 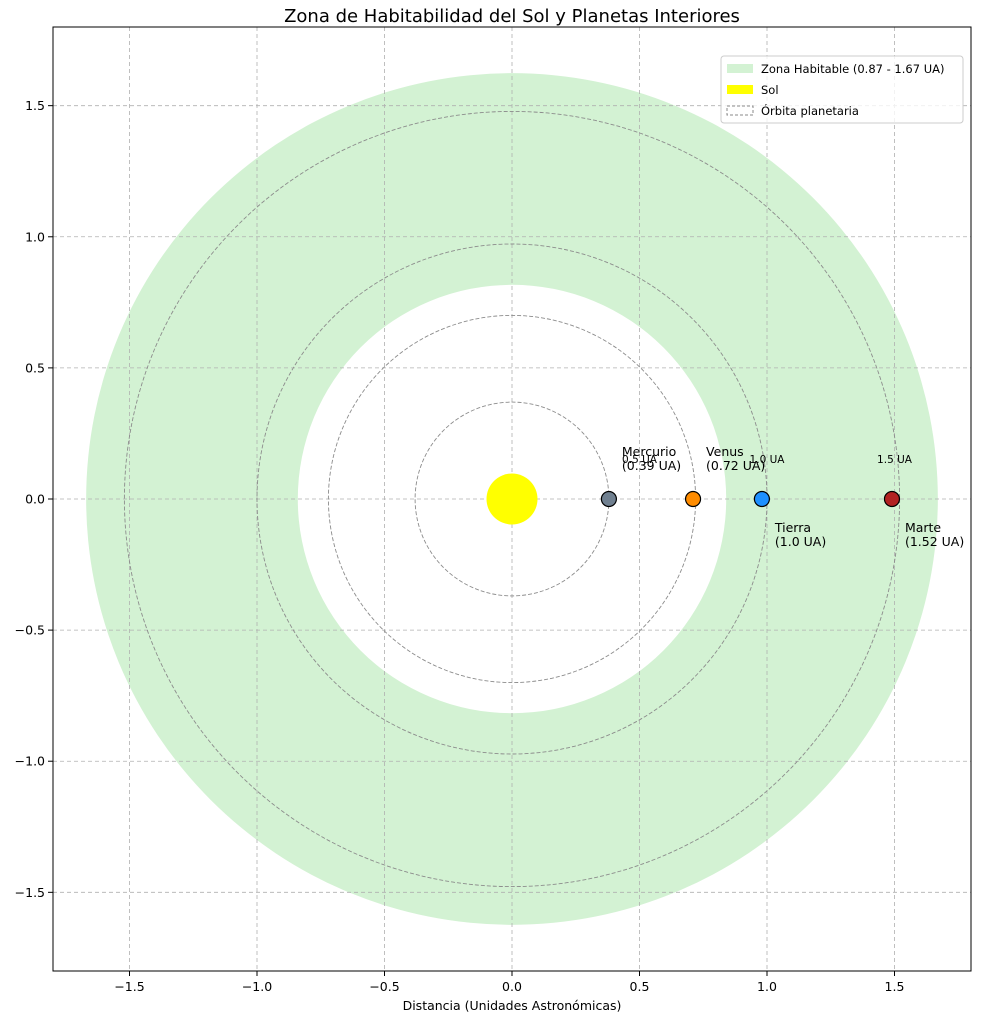 I want to click on legend-box, so click(x=842, y=89).